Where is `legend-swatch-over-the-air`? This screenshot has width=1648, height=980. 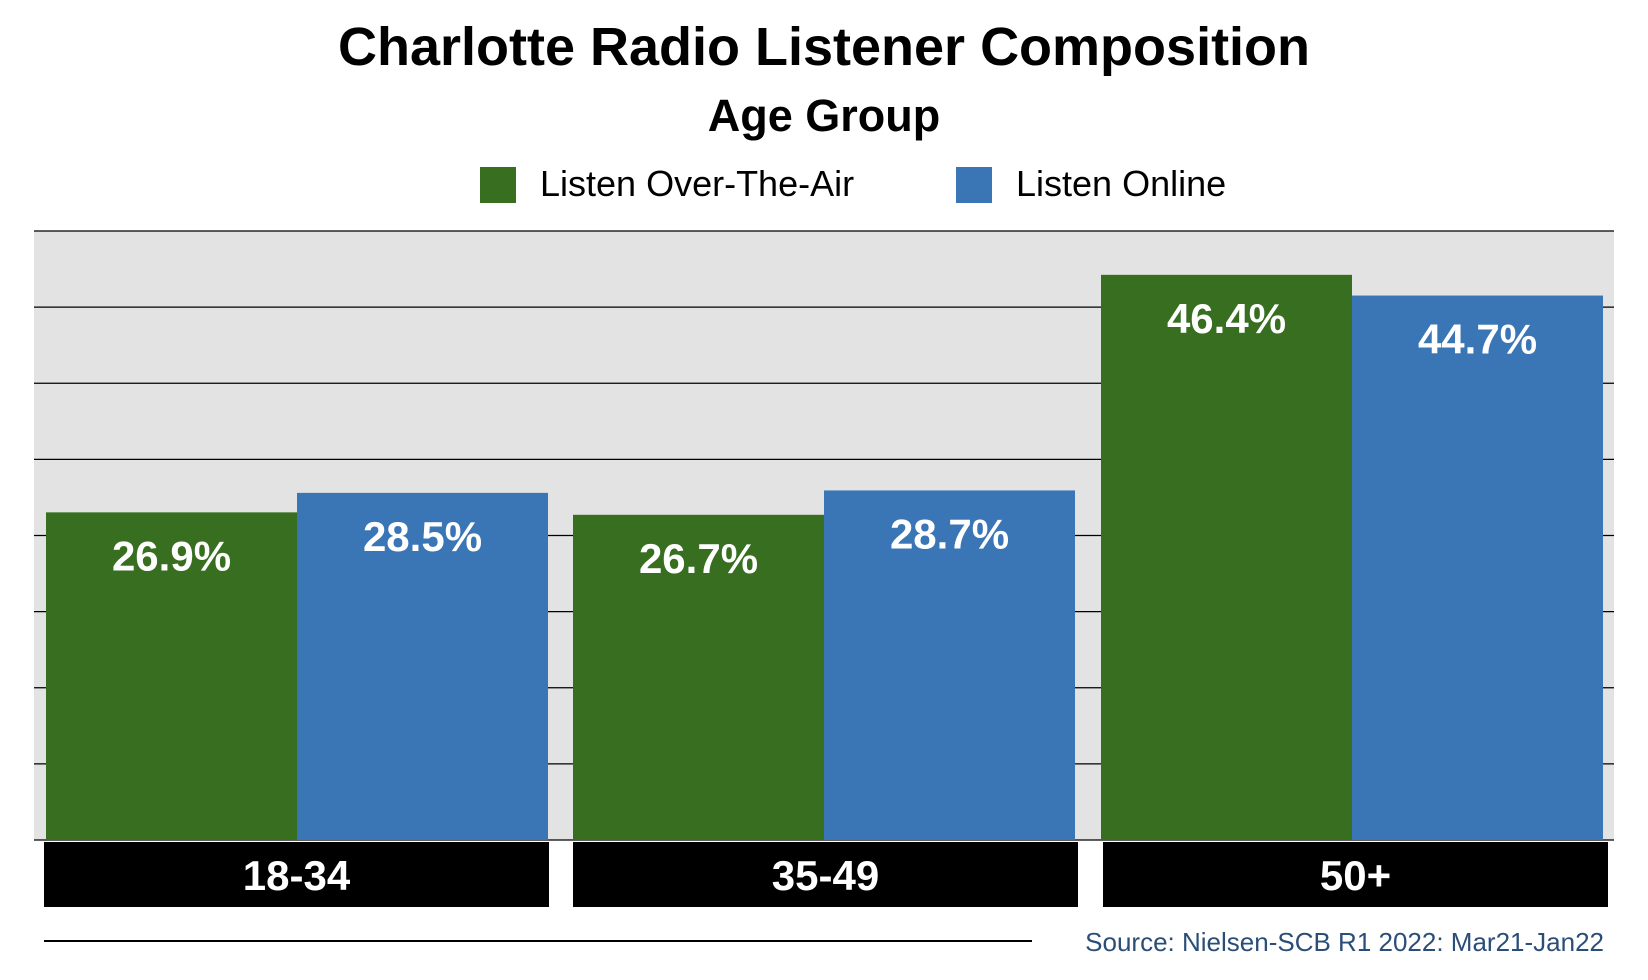 legend-swatch-over-the-air is located at coordinates (498, 185).